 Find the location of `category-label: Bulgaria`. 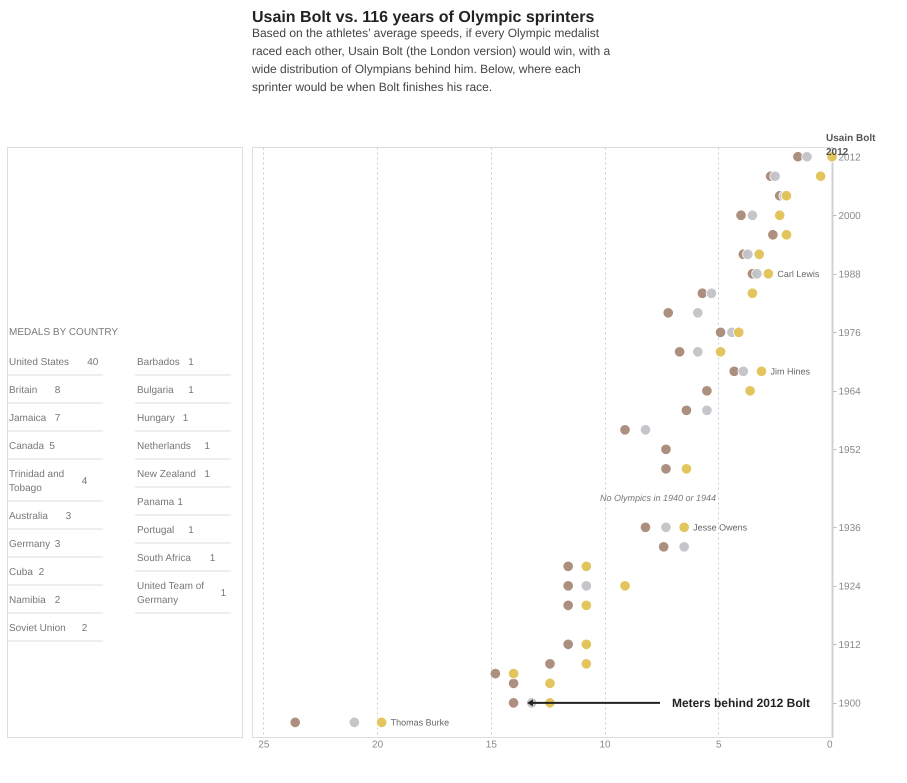

category-label: Bulgaria is located at coordinates (155, 390).